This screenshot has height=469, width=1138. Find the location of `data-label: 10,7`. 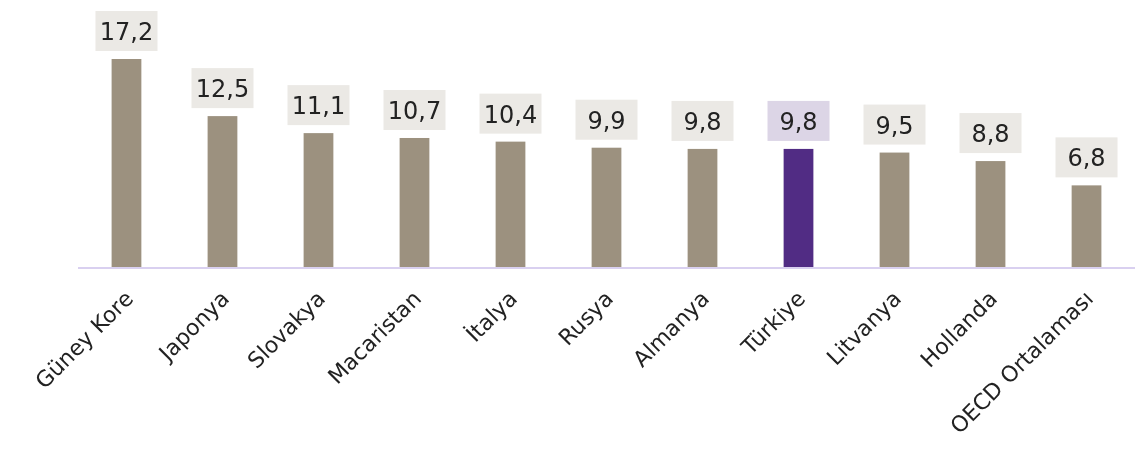

data-label: 10,7 is located at coordinates (414, 110).